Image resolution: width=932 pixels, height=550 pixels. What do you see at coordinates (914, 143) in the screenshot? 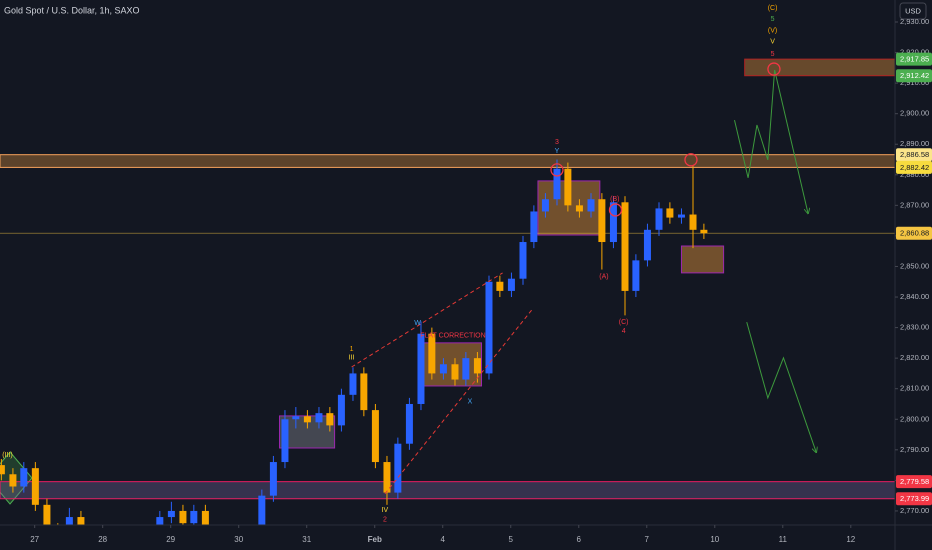
I see `y-tick-label: 2,890.00` at bounding box center [914, 143].